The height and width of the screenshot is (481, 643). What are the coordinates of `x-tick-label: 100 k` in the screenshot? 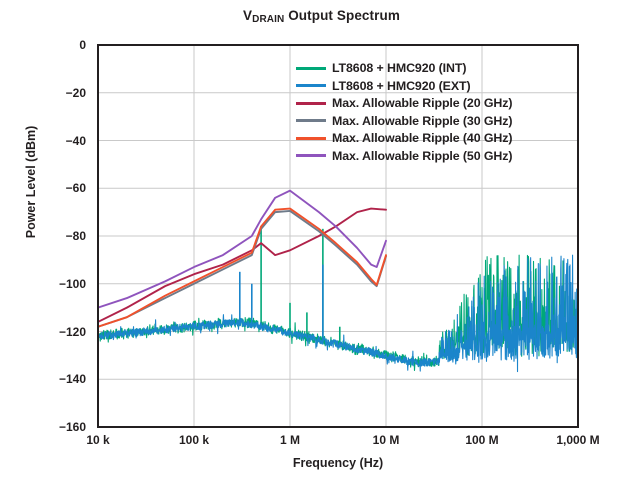 It's located at (194, 440).